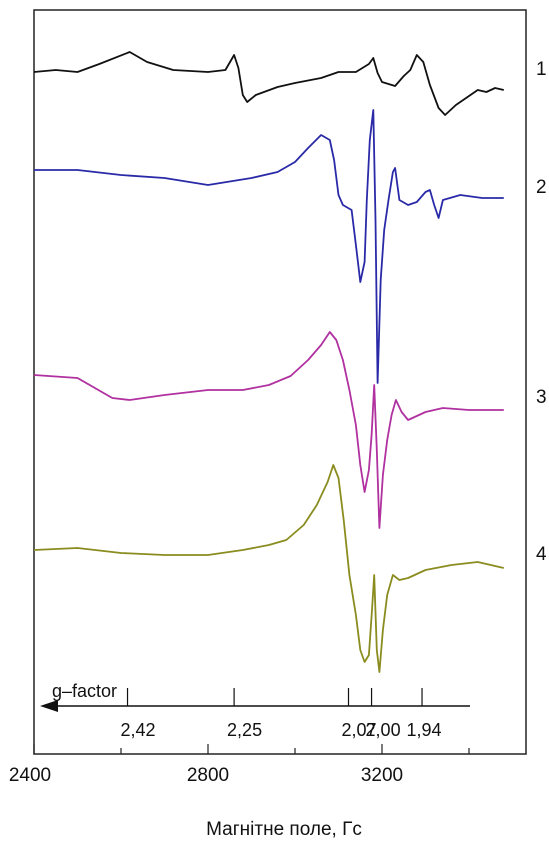  Describe the element at coordinates (383, 730) in the screenshot. I see `g-factor-tick-label: 2,00` at that location.